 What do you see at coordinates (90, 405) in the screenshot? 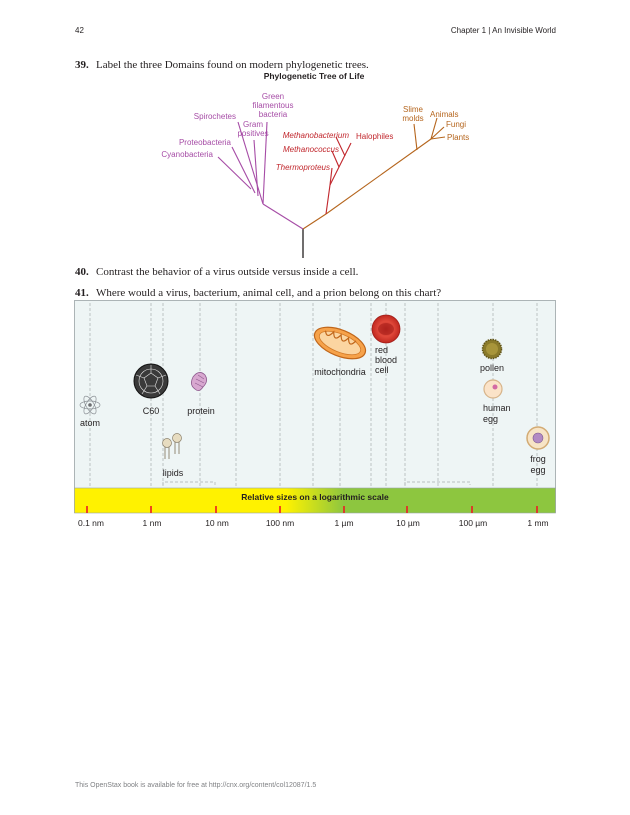
I see `atom-icon` at bounding box center [90, 405].